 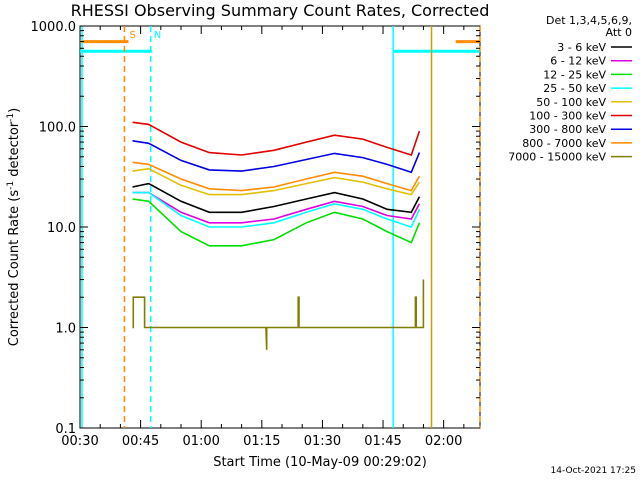 What do you see at coordinates (574, 74) in the screenshot?
I see `legend-label: 12 - 25 keV` at bounding box center [574, 74].